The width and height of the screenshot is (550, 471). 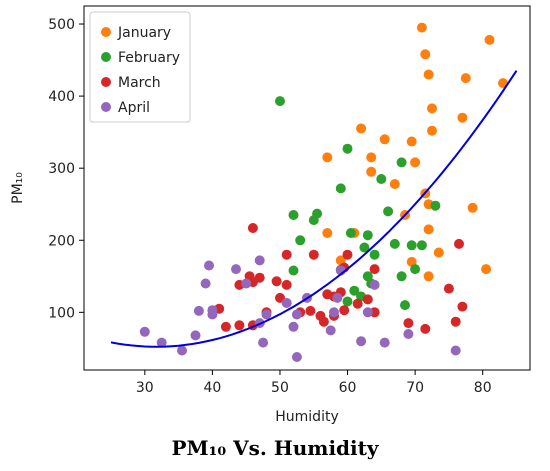 I want to click on legend-label-february: February, so click(x=149, y=58).